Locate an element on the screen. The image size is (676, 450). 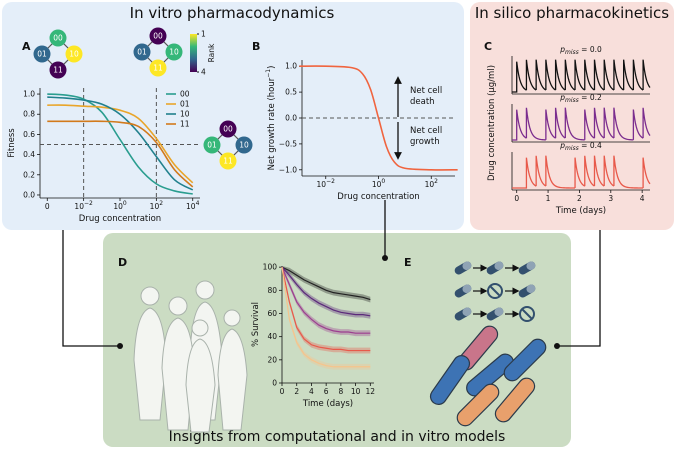
tick-label: 1 is located at coordinates (548, 198).